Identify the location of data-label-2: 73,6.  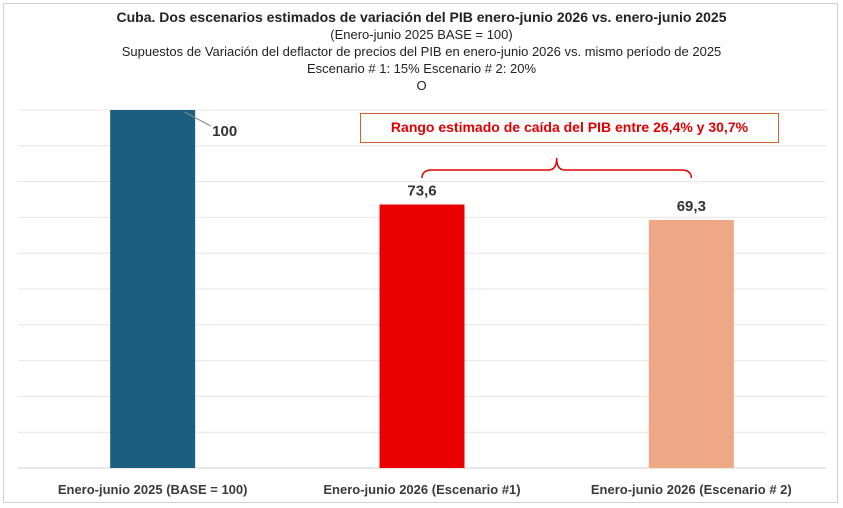
(421, 191).